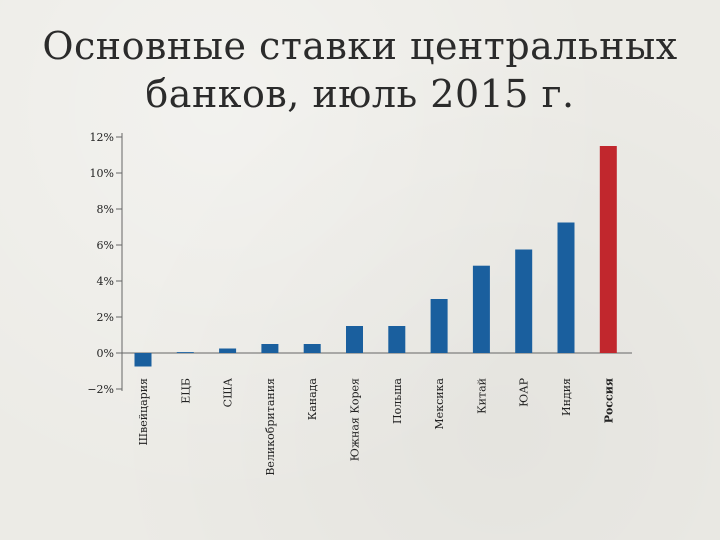 This screenshot has height=540, width=720. What do you see at coordinates (360, 94) in the screenshot?
I see `slide-title-line2: банков, июль 2015 г.` at bounding box center [360, 94].